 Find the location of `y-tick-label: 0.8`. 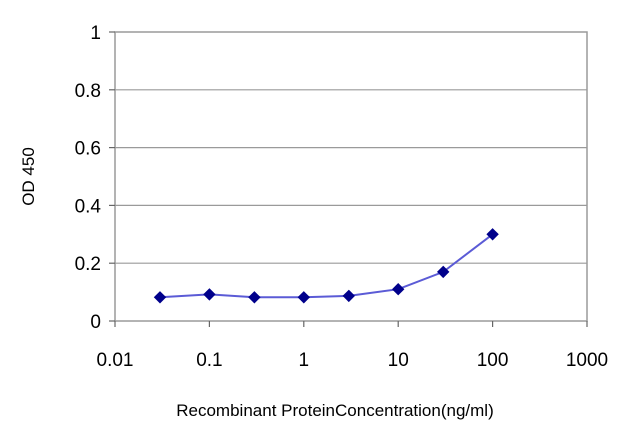

y-tick-label: 0.8 is located at coordinates (88, 91).